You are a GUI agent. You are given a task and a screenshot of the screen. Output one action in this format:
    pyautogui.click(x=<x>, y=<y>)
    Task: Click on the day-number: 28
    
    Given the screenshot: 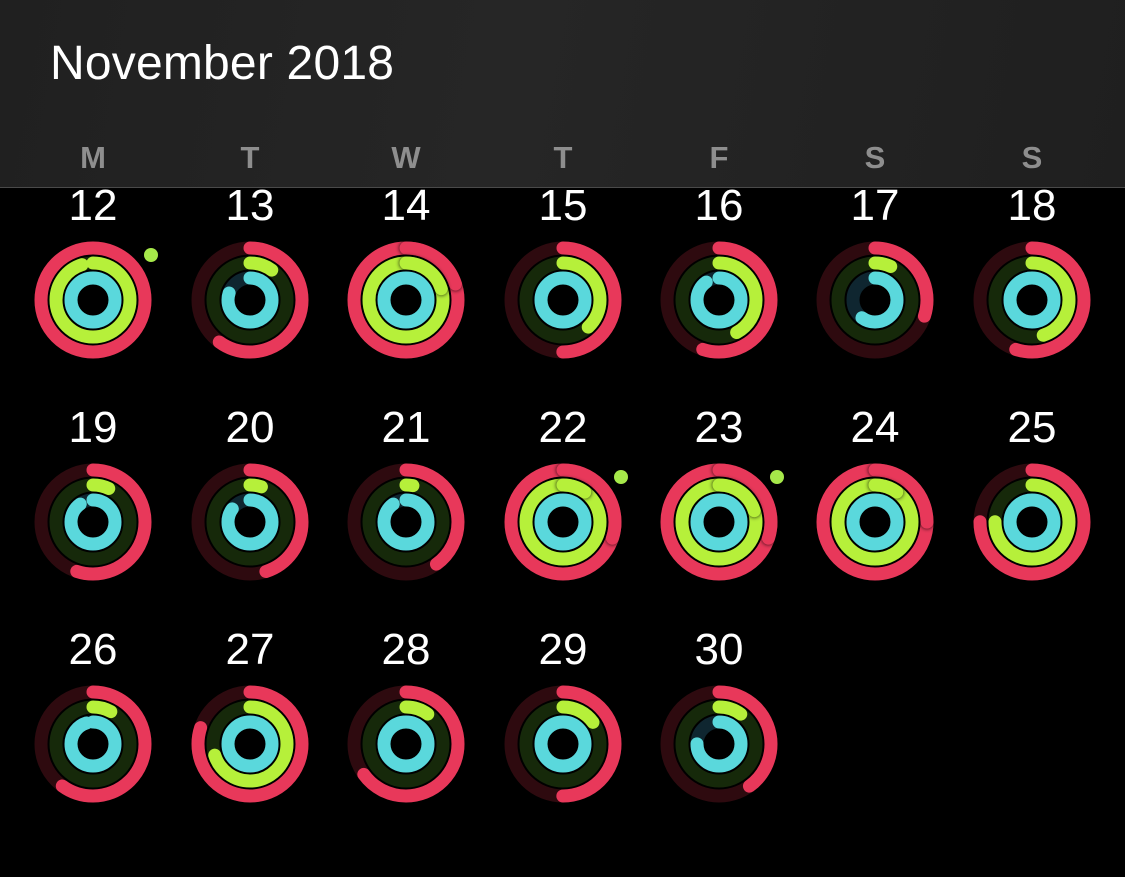 What is the action you would take?
    pyautogui.click(x=406, y=649)
    